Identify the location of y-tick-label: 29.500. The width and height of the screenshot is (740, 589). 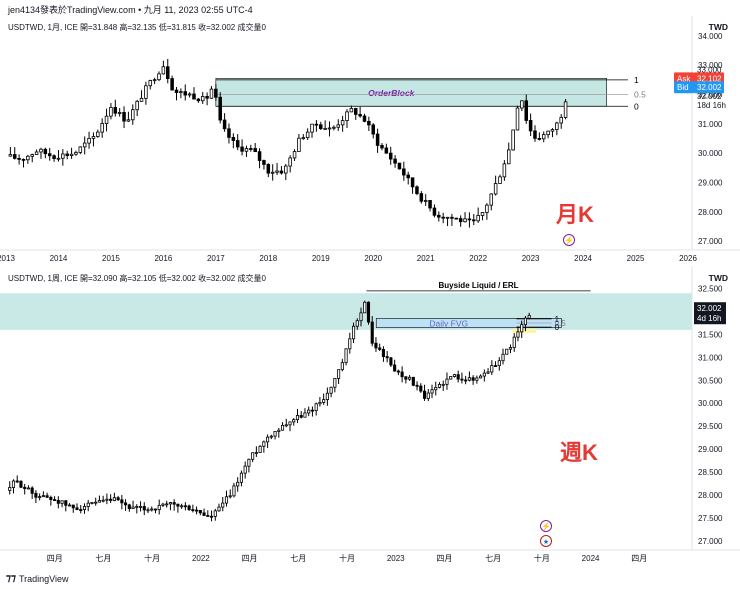
(710, 426).